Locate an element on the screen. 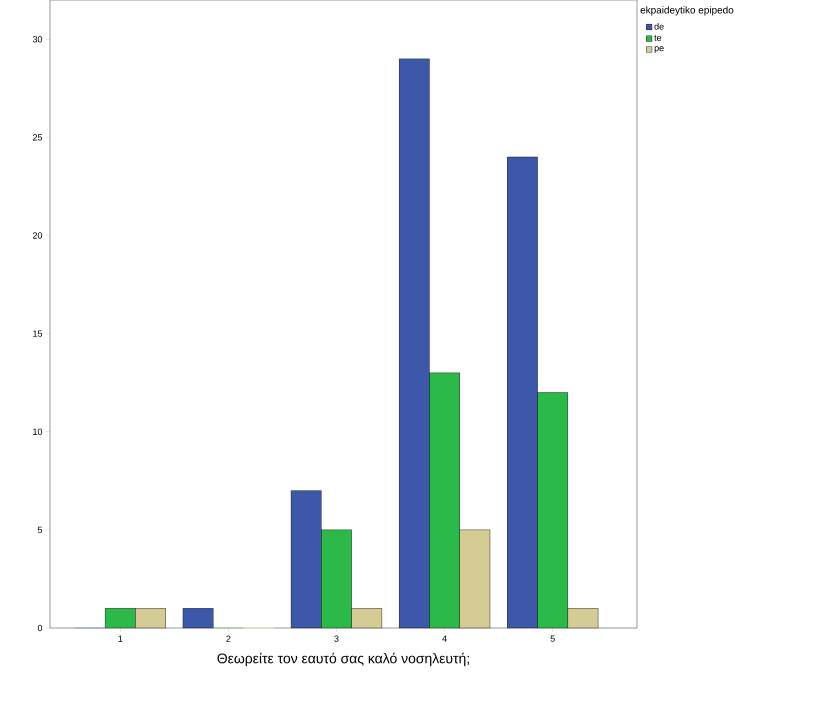 The width and height of the screenshot is (837, 704). x-tick-label: 4 is located at coordinates (444, 639).